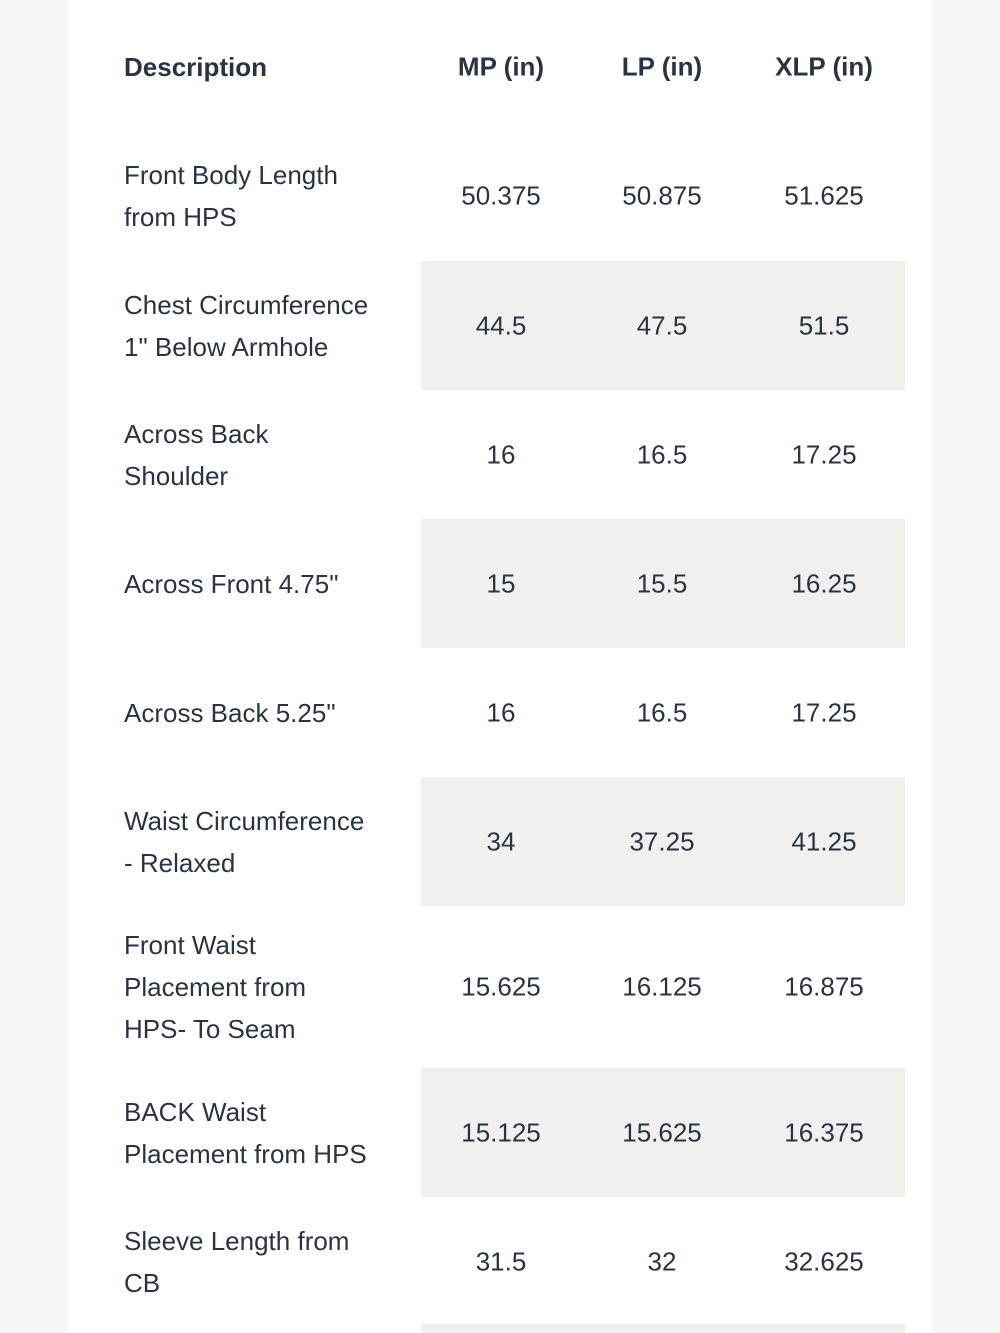  Describe the element at coordinates (824, 841) in the screenshot. I see `value-cell: 41.25` at that location.